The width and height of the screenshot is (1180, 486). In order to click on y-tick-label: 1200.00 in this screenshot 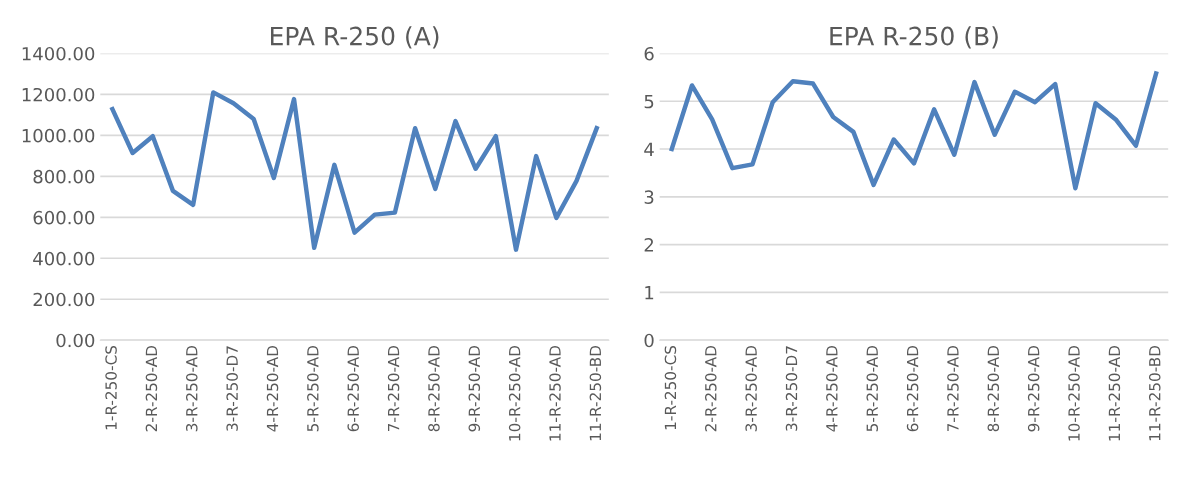, I will do `click(58, 94)`.